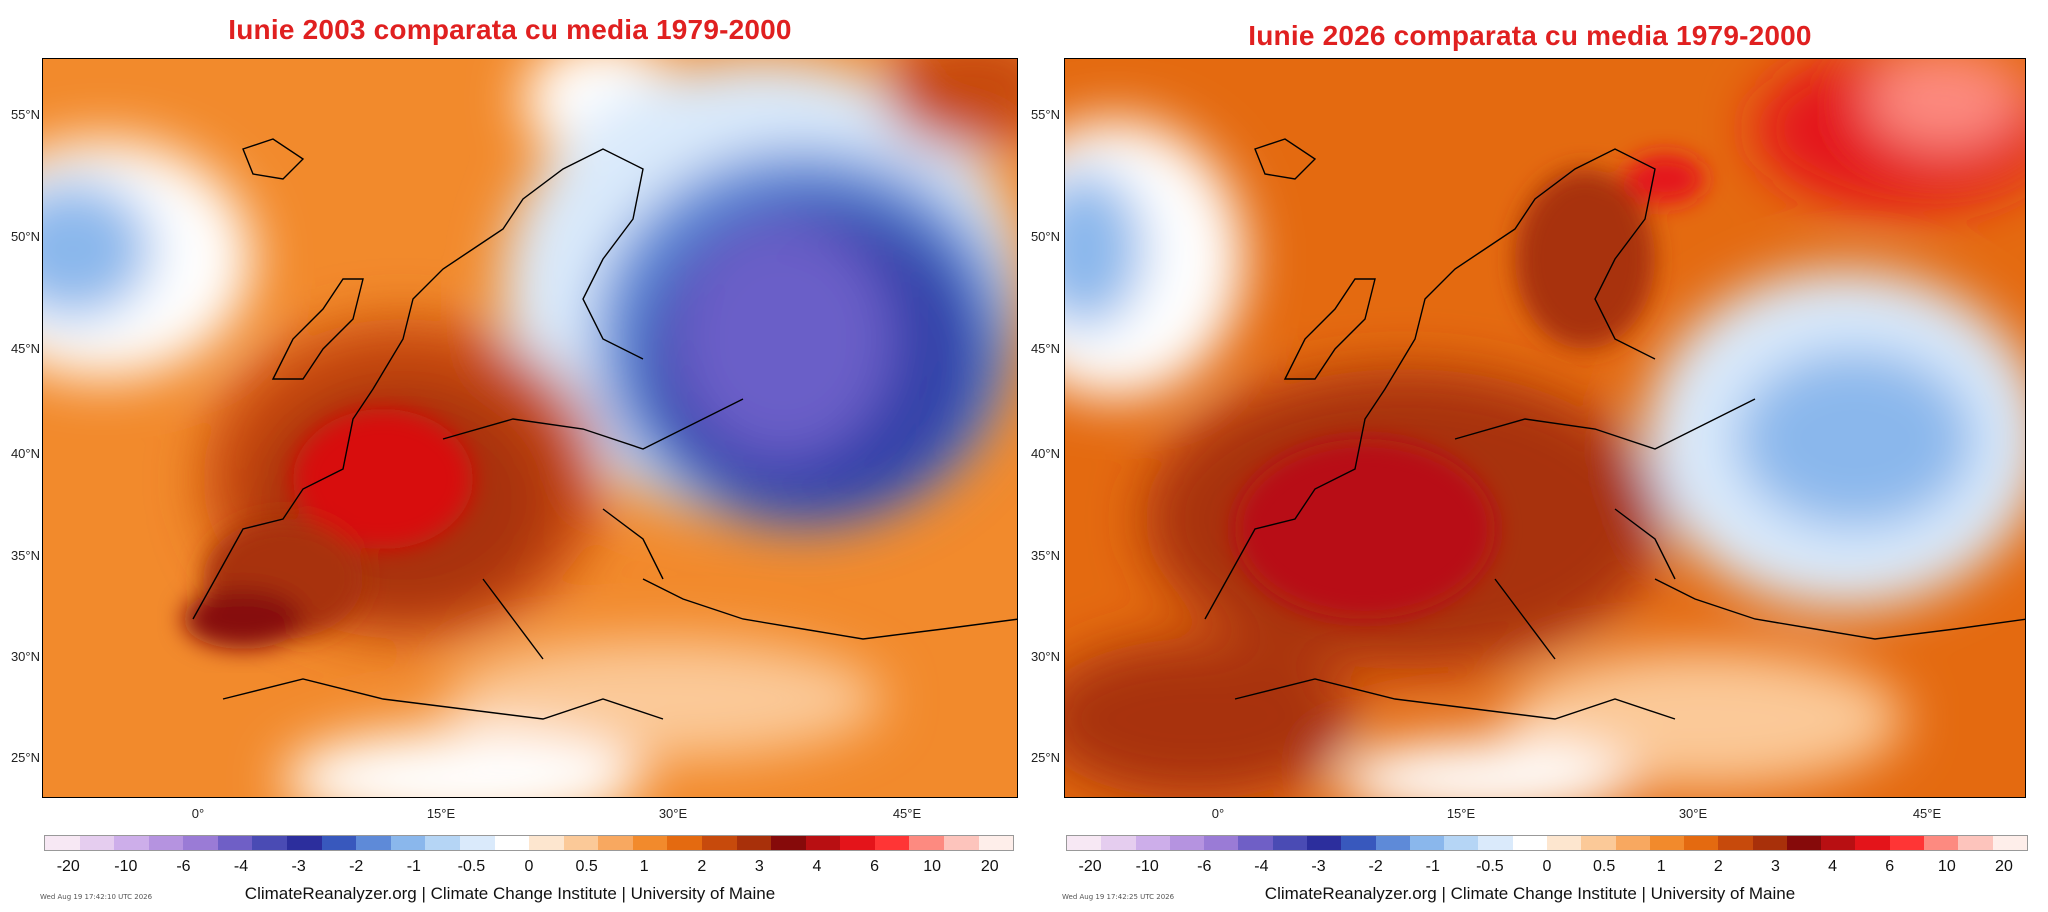 The height and width of the screenshot is (912, 2048). Describe the element at coordinates (25, 757) in the screenshot. I see `lat-label-25n: 25°N` at that location.